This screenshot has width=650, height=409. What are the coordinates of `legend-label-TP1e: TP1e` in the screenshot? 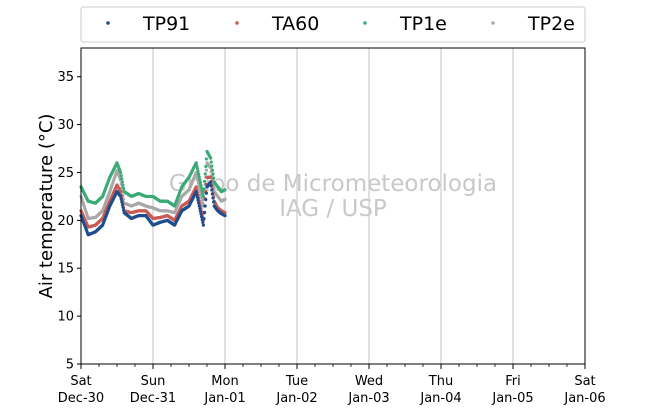 It's located at (423, 24).